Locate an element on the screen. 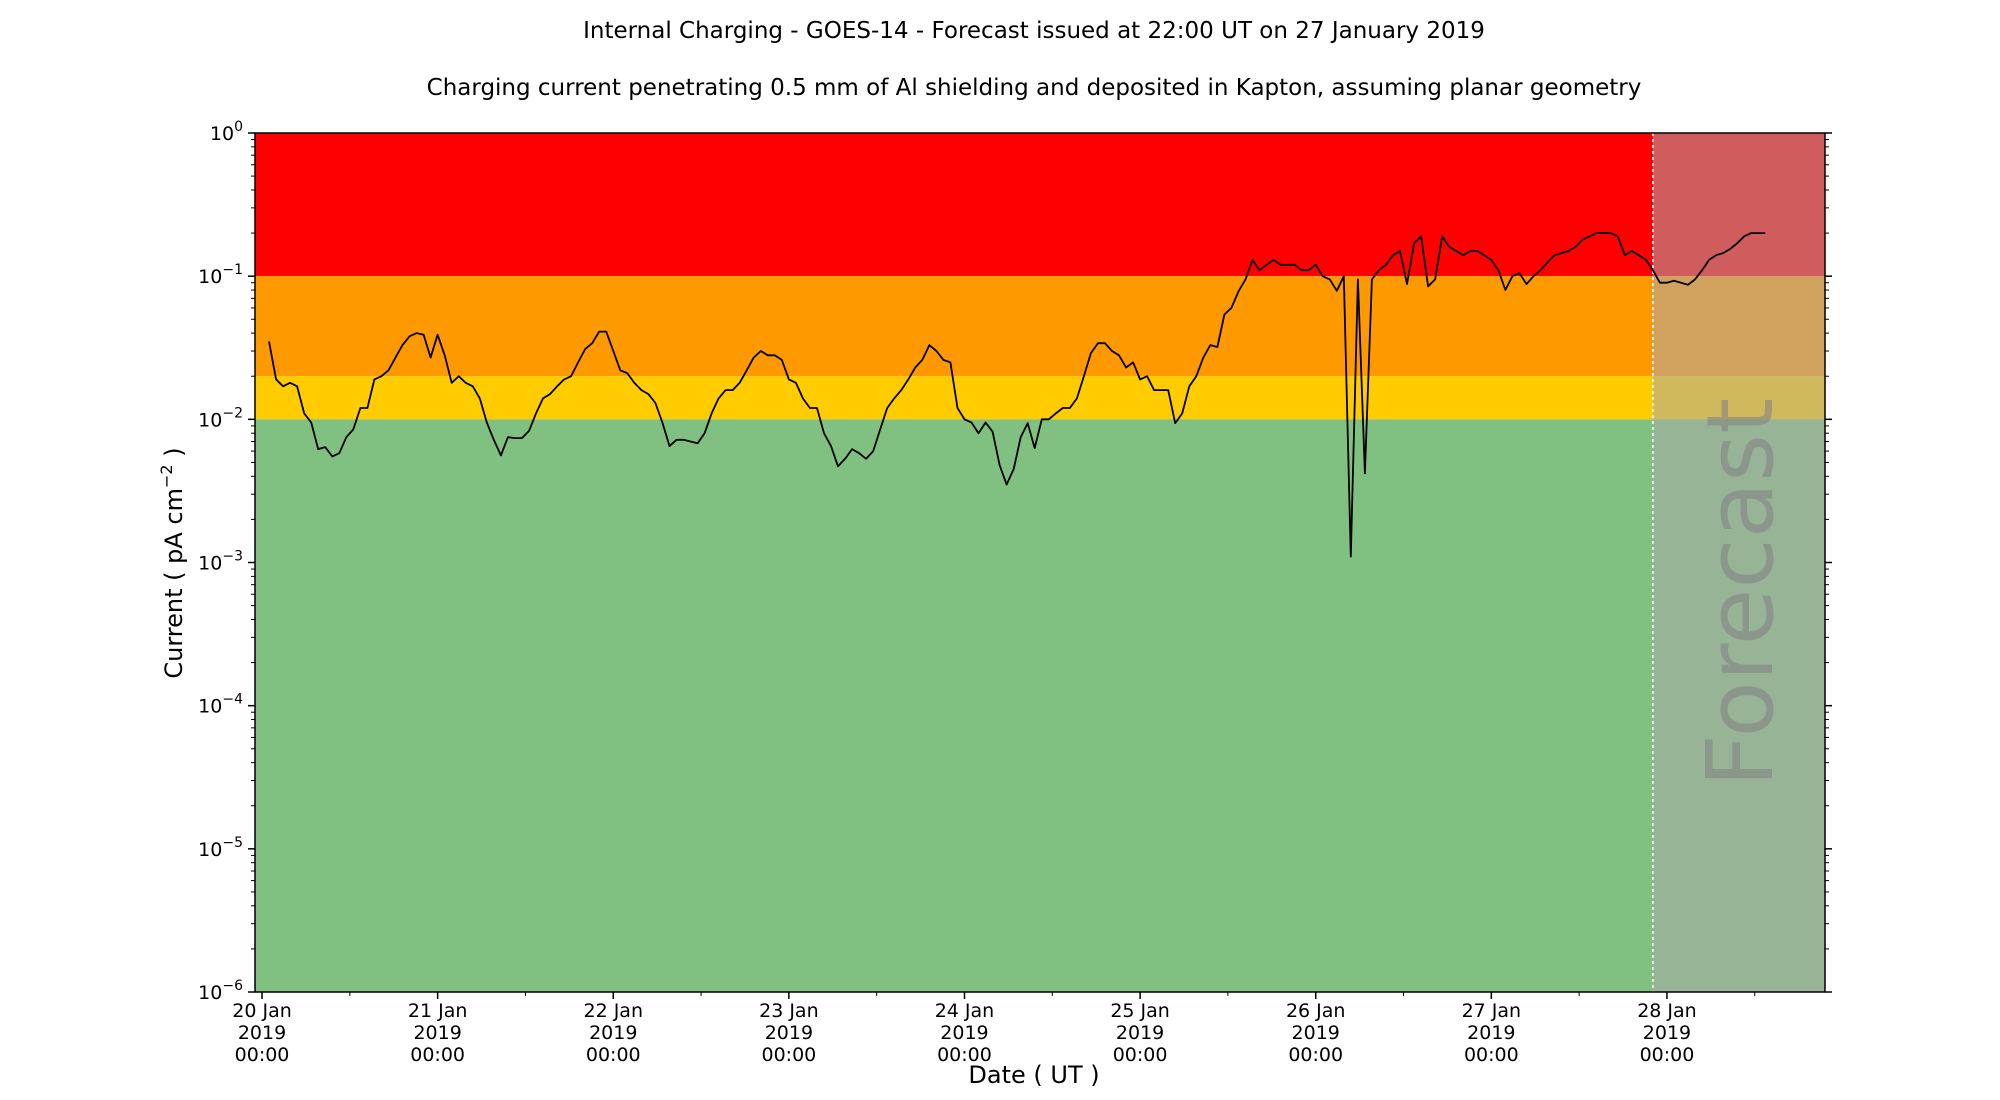 The image size is (2000, 1100). x-tick-label: 21 Jan 2019 00:00 is located at coordinates (438, 1033).